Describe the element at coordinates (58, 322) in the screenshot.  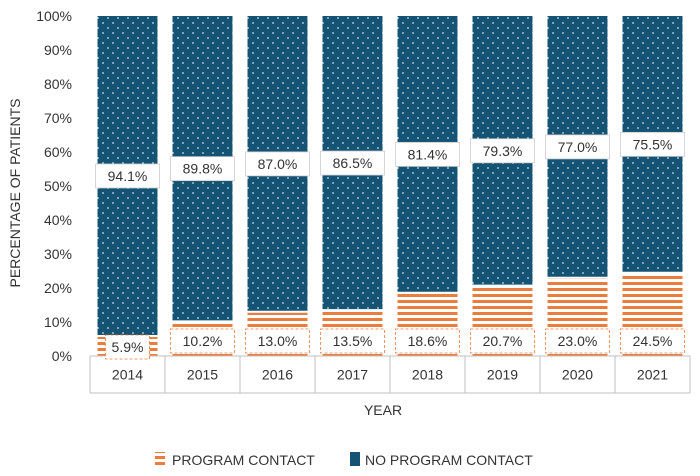
I see `y-tick-label-10: 10%` at that location.